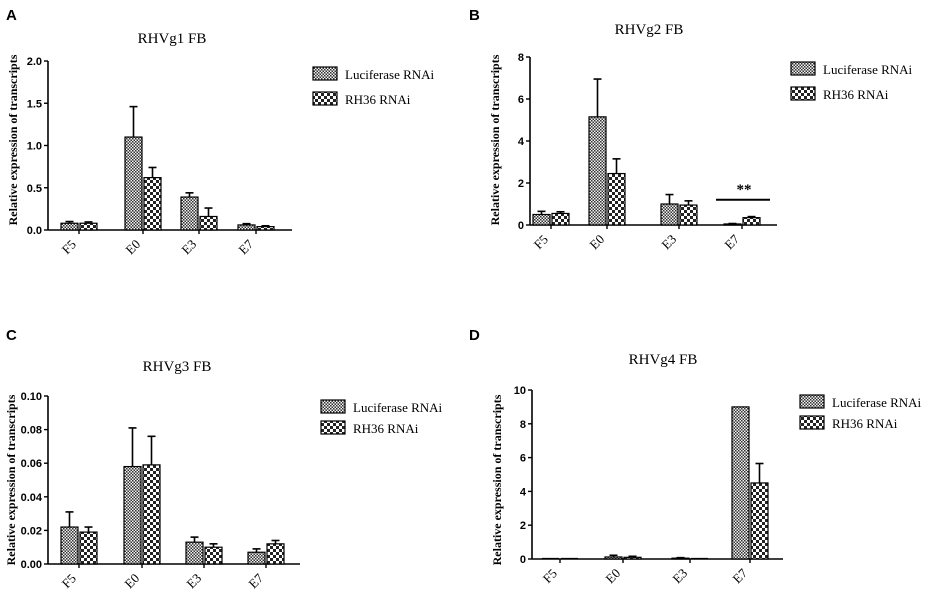 Image resolution: width=928 pixels, height=592 pixels. Describe the element at coordinates (32, 498) in the screenshot. I see `y-tick-label: 0.04` at that location.